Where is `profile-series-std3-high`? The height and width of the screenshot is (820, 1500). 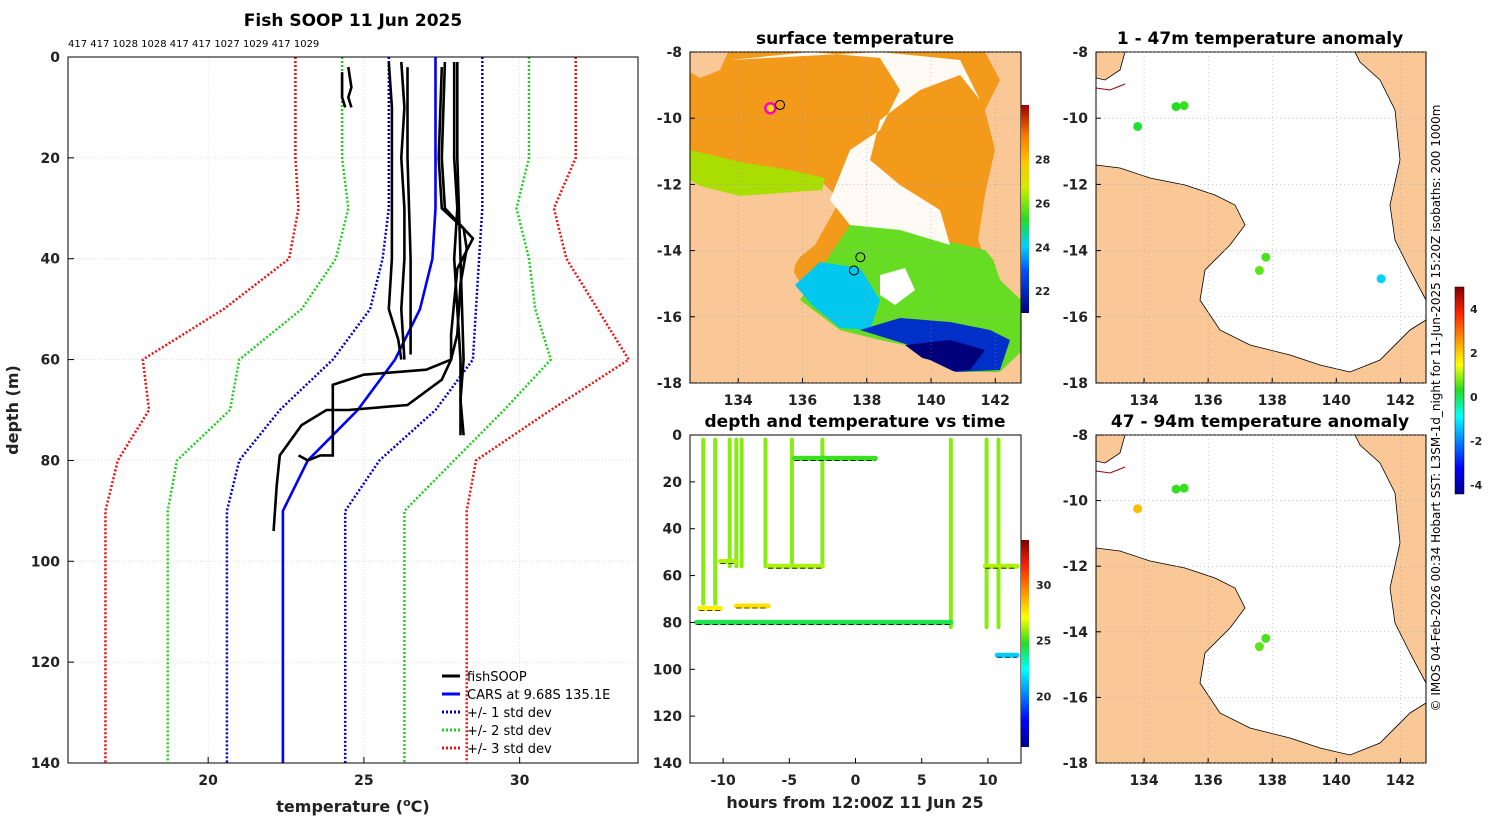 profile-series-std3-high is located at coordinates (548, 410).